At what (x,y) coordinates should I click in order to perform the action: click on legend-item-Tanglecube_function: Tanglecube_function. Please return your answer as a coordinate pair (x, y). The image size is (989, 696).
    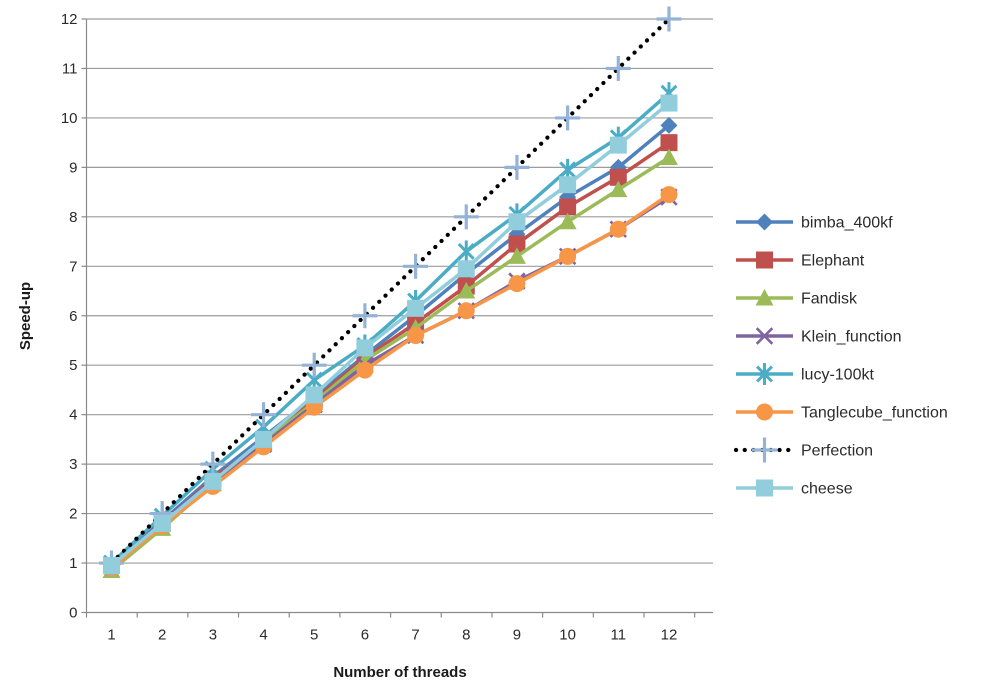
    Looking at the image, I should click on (842, 412).